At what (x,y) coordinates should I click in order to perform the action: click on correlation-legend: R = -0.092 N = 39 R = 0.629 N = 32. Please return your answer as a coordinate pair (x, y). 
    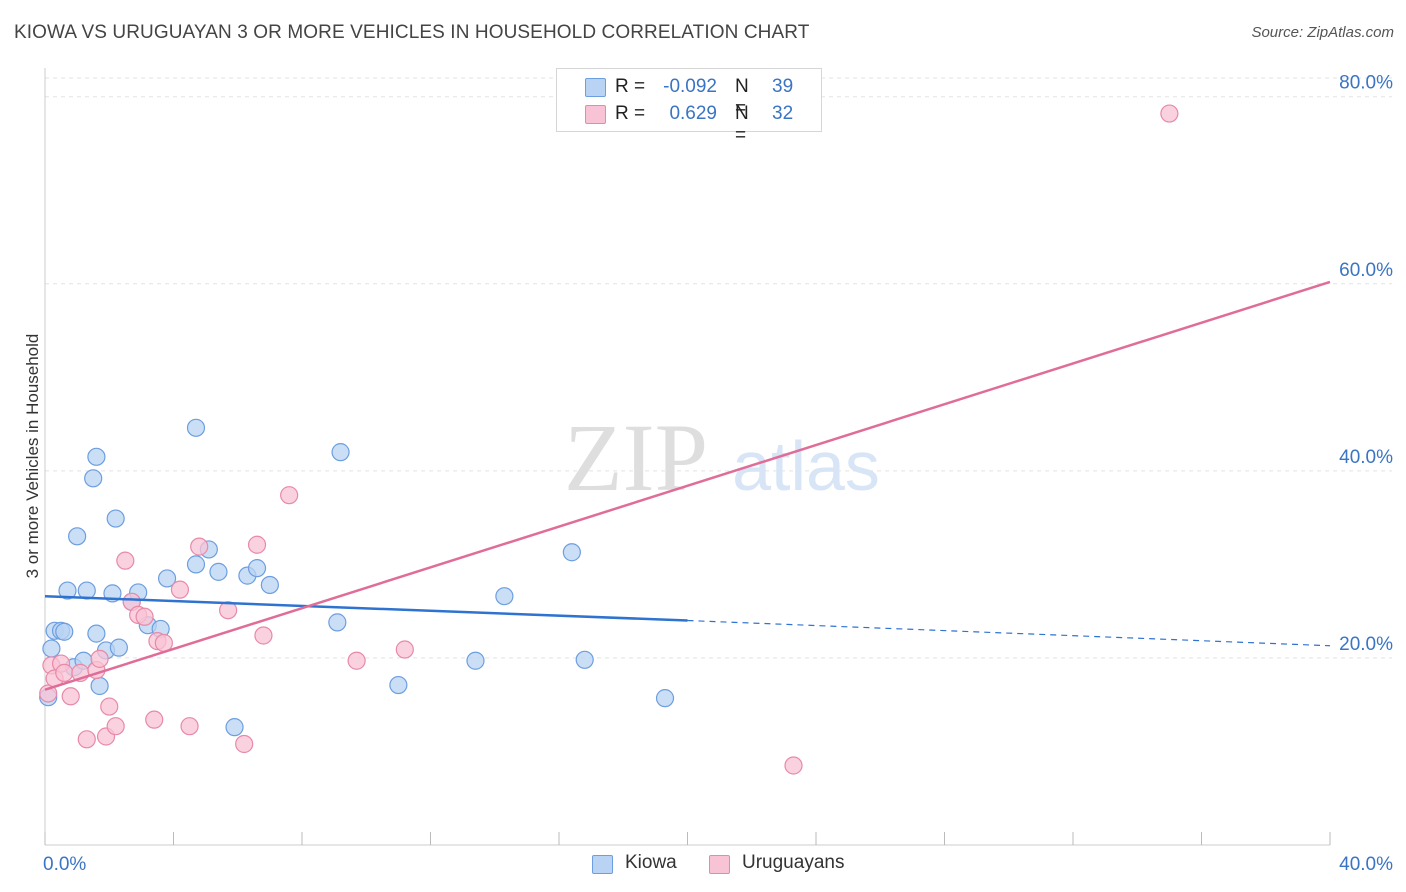
    Looking at the image, I should click on (689, 107).